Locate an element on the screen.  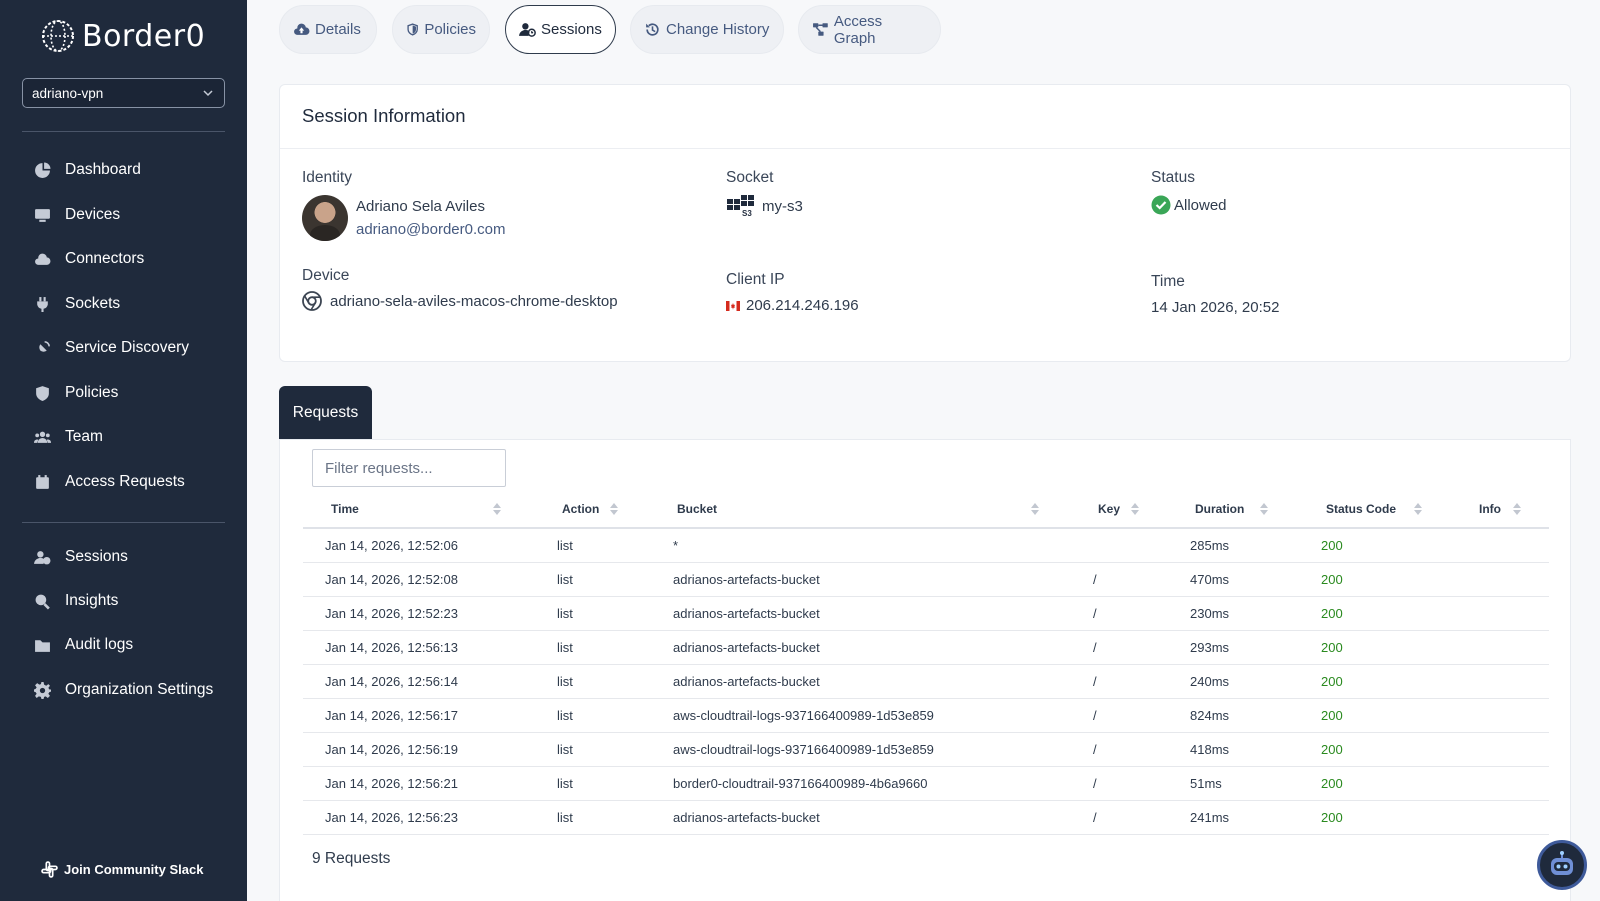
sidebar-item-connectors: Connectors is located at coordinates (88, 259).